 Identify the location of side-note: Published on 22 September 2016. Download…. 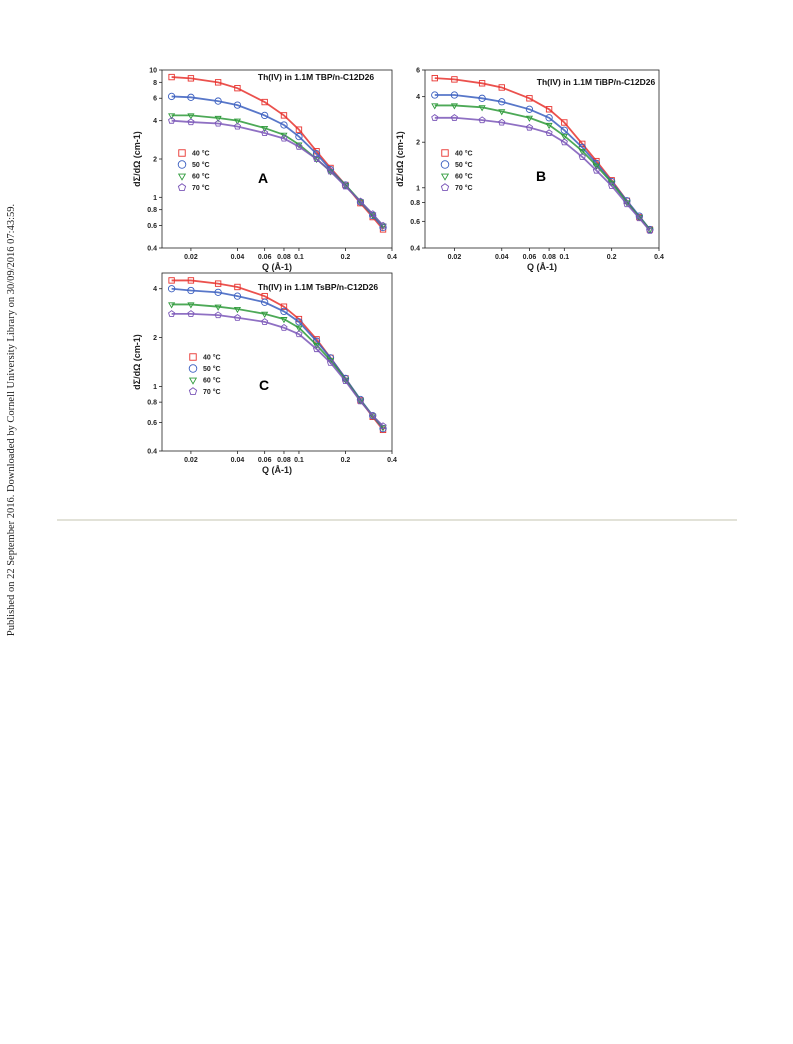
(11, 420).